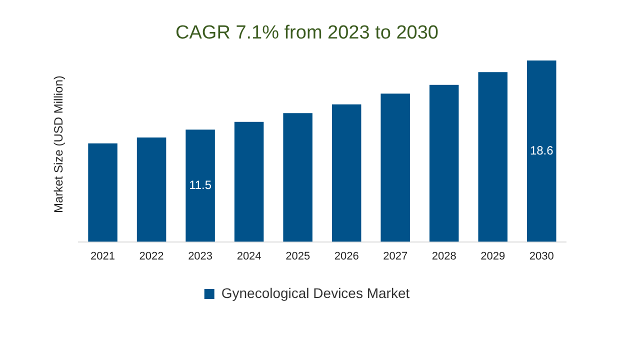 Image resolution: width=634 pixels, height=341 pixels. What do you see at coordinates (103, 256) in the screenshot?
I see `x-tick-label: 2021` at bounding box center [103, 256].